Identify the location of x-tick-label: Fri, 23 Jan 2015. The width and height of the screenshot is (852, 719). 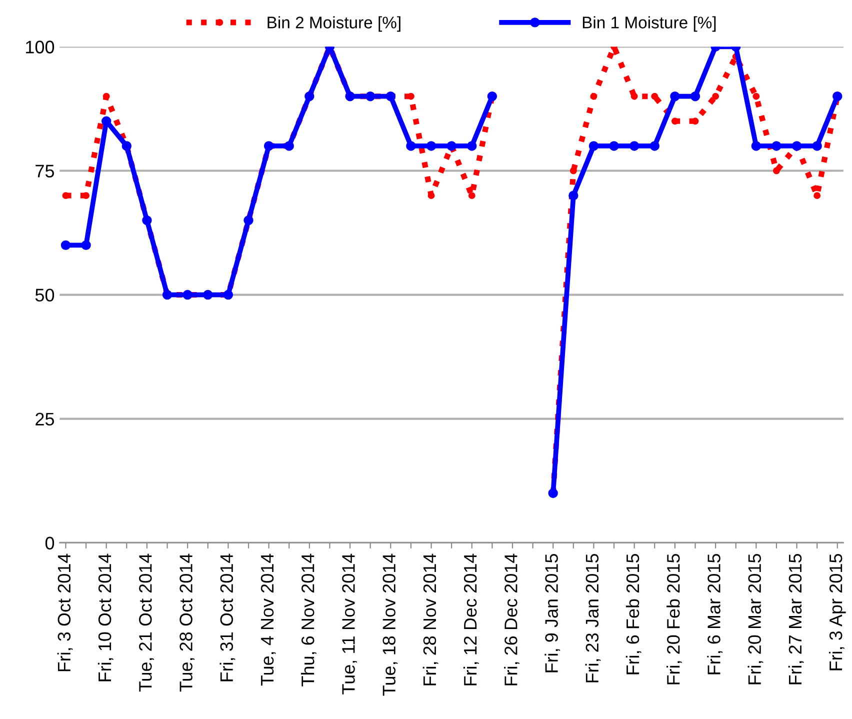
(593, 618).